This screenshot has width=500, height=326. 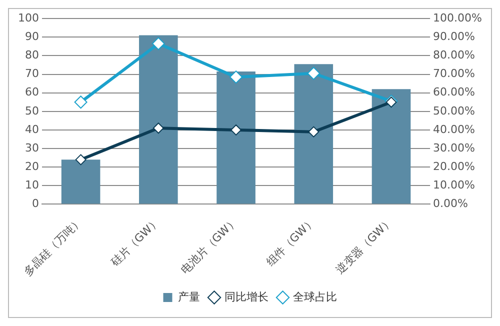 I want to click on y2-tick-label: 60.00%, so click(x=454, y=92).